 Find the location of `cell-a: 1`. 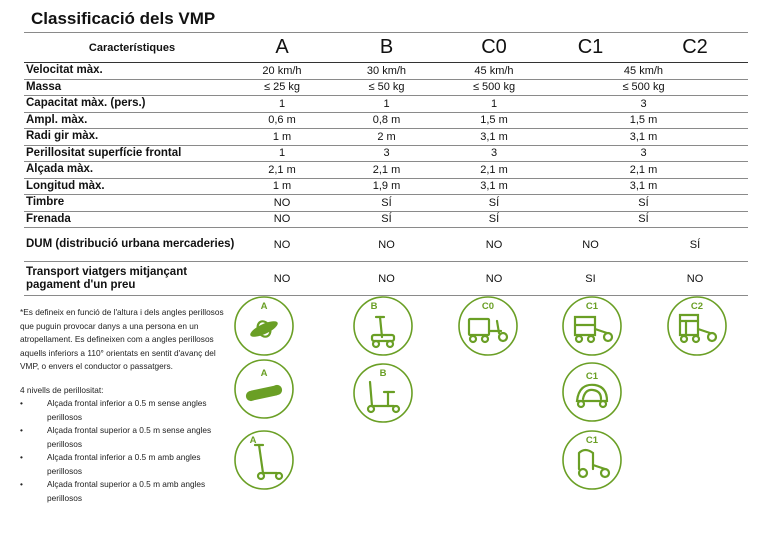

cell-a: 1 is located at coordinates (282, 104).